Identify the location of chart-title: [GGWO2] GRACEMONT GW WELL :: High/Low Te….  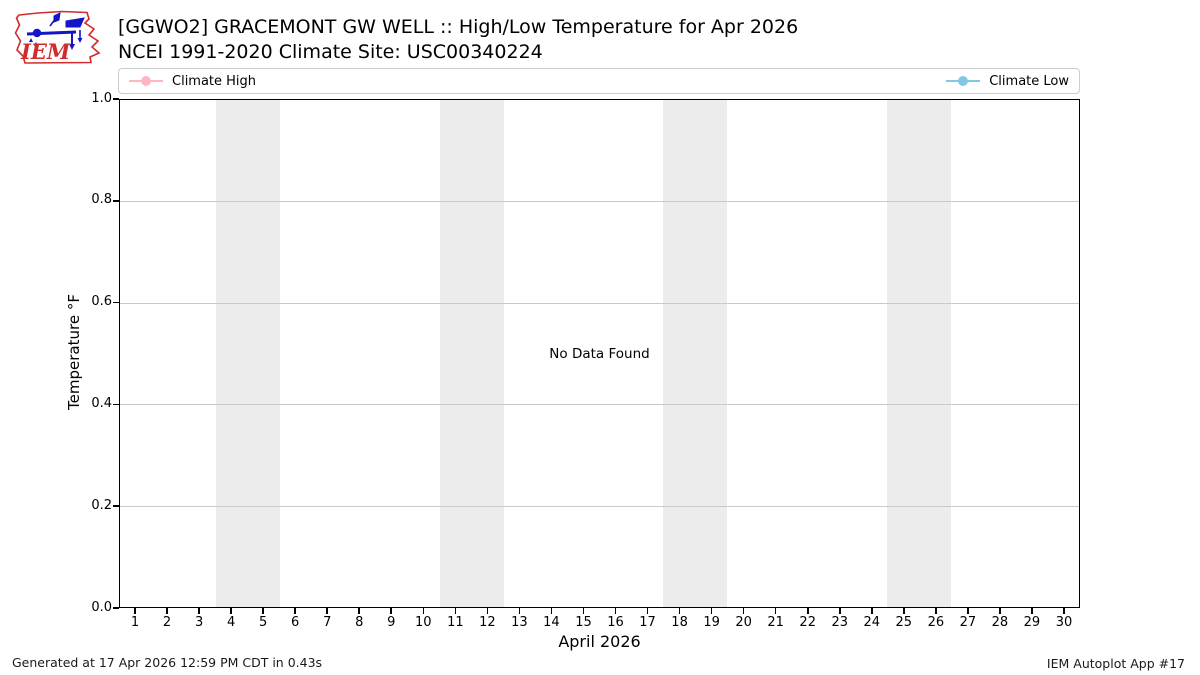
(458, 27).